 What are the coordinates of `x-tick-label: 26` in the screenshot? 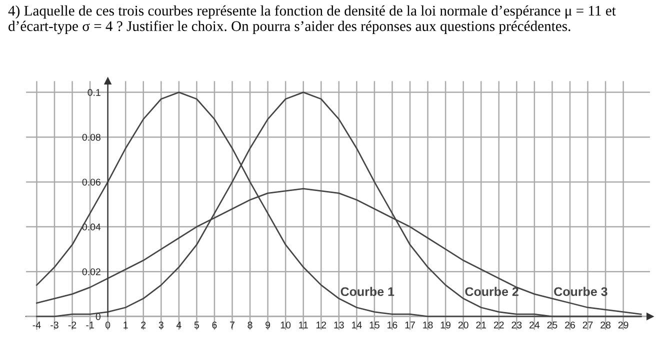 It's located at (570, 325).